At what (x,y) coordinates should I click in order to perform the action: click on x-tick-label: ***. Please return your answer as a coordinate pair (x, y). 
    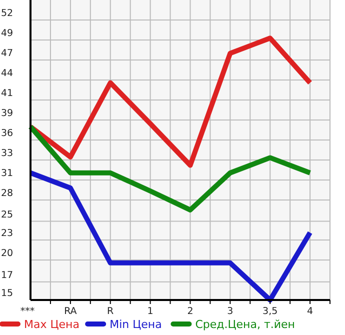
    Looking at the image, I should click on (27, 311).